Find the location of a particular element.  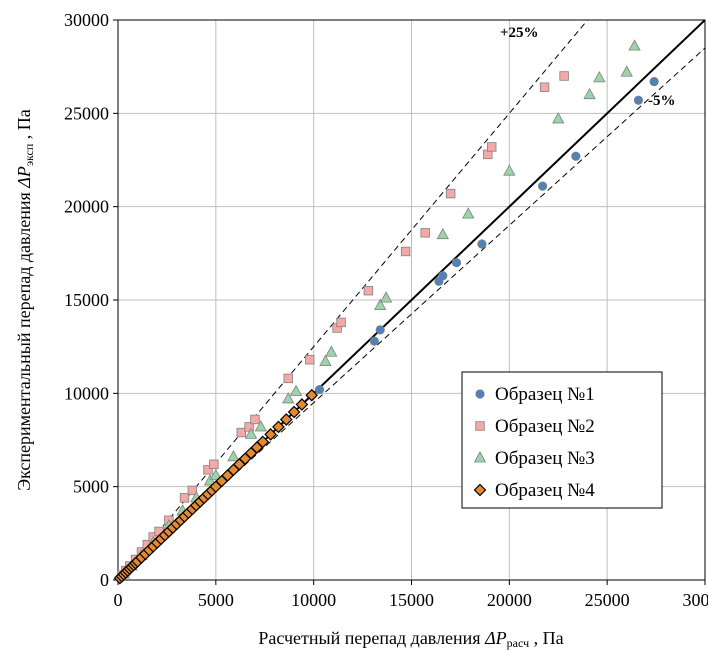

legend-item-3: Образец №3 is located at coordinates (534, 458).